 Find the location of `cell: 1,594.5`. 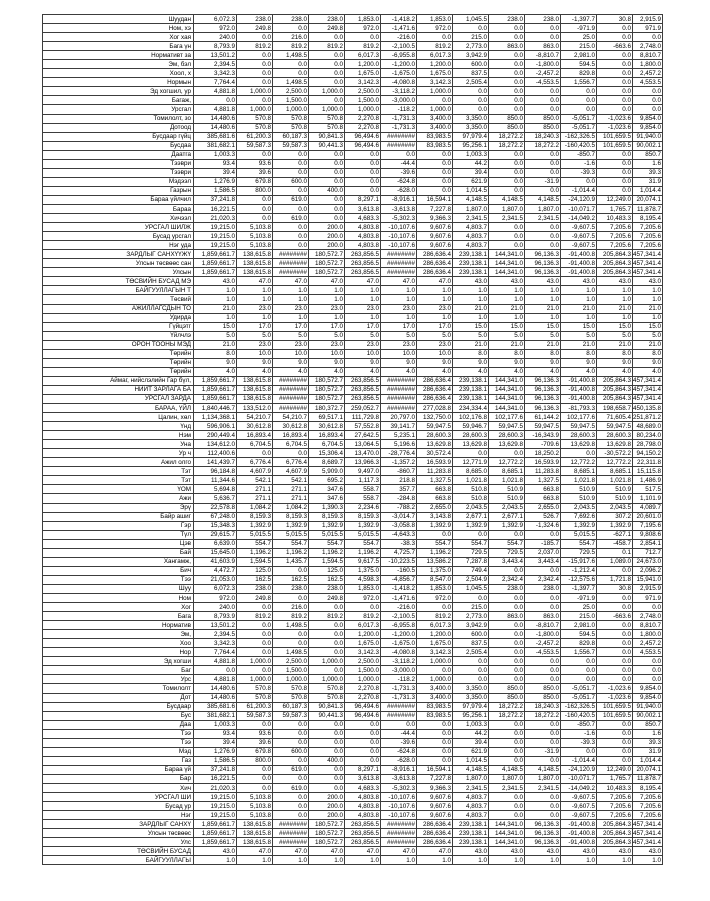

cell: 1,594.5 is located at coordinates (326, 561).